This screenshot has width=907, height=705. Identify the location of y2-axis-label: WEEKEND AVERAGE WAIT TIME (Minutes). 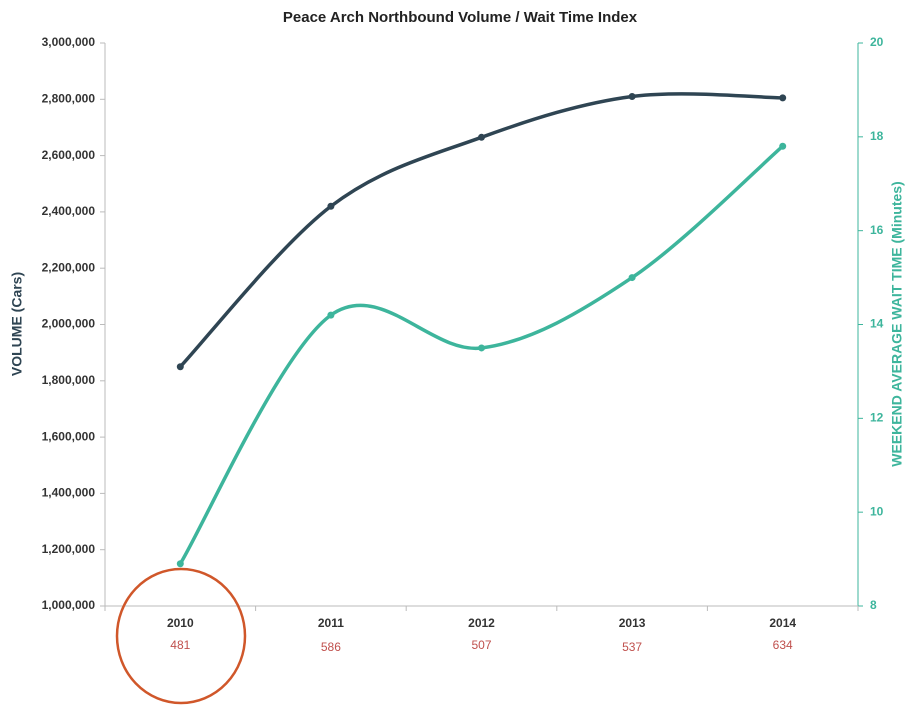
(897, 323).